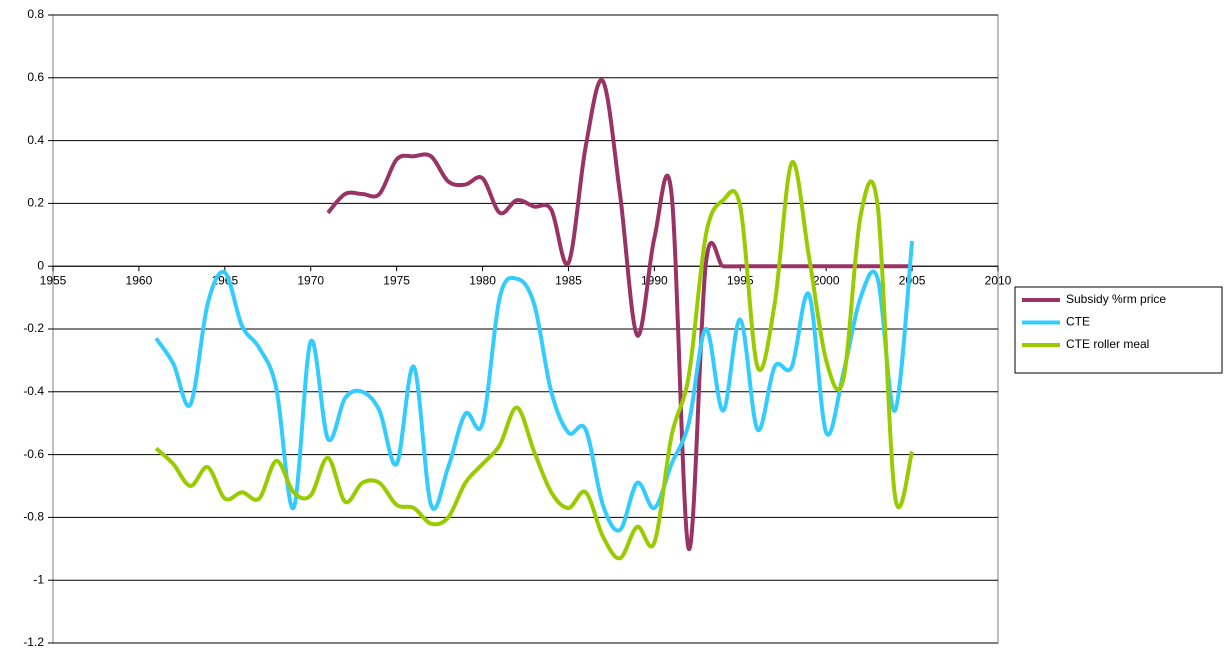 This screenshot has height=659, width=1224. I want to click on y-tick-label: -1, so click(38, 579).